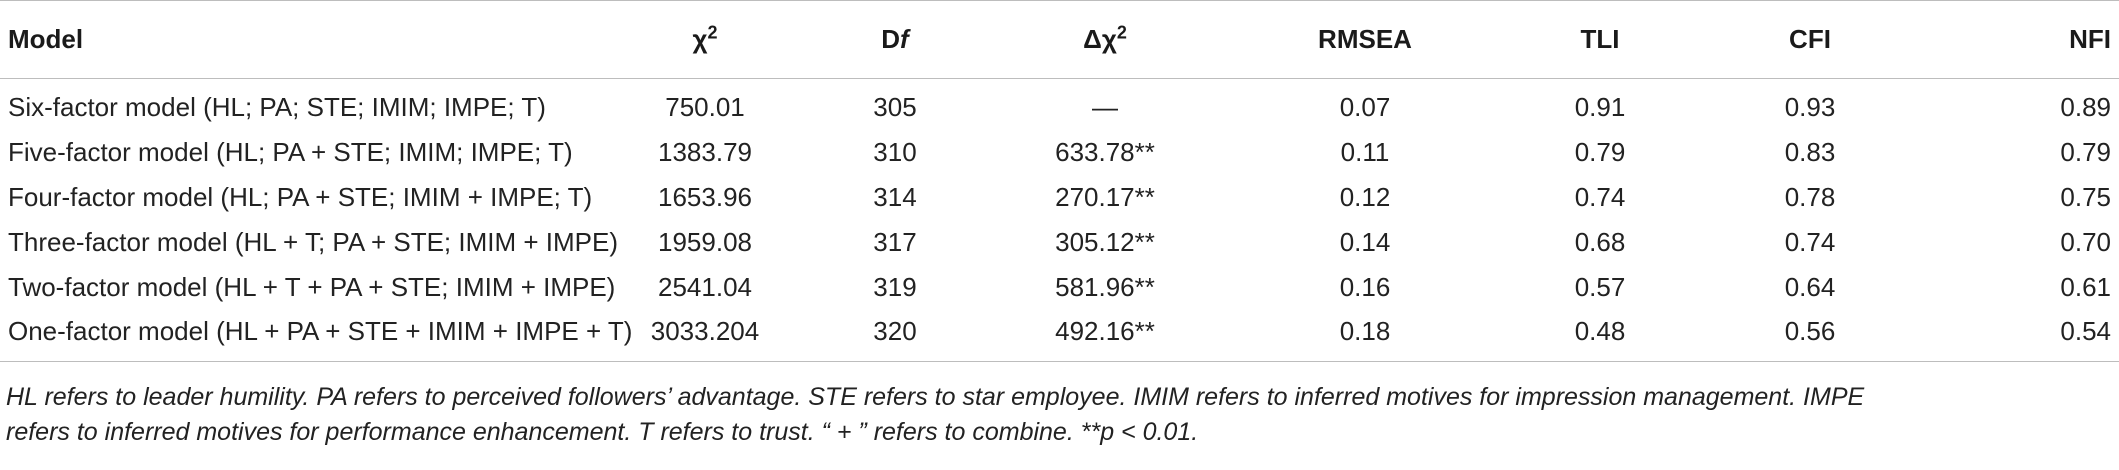  Describe the element at coordinates (1105, 151) in the screenshot. I see `cell-delta-chi-square: 633.78**` at that location.